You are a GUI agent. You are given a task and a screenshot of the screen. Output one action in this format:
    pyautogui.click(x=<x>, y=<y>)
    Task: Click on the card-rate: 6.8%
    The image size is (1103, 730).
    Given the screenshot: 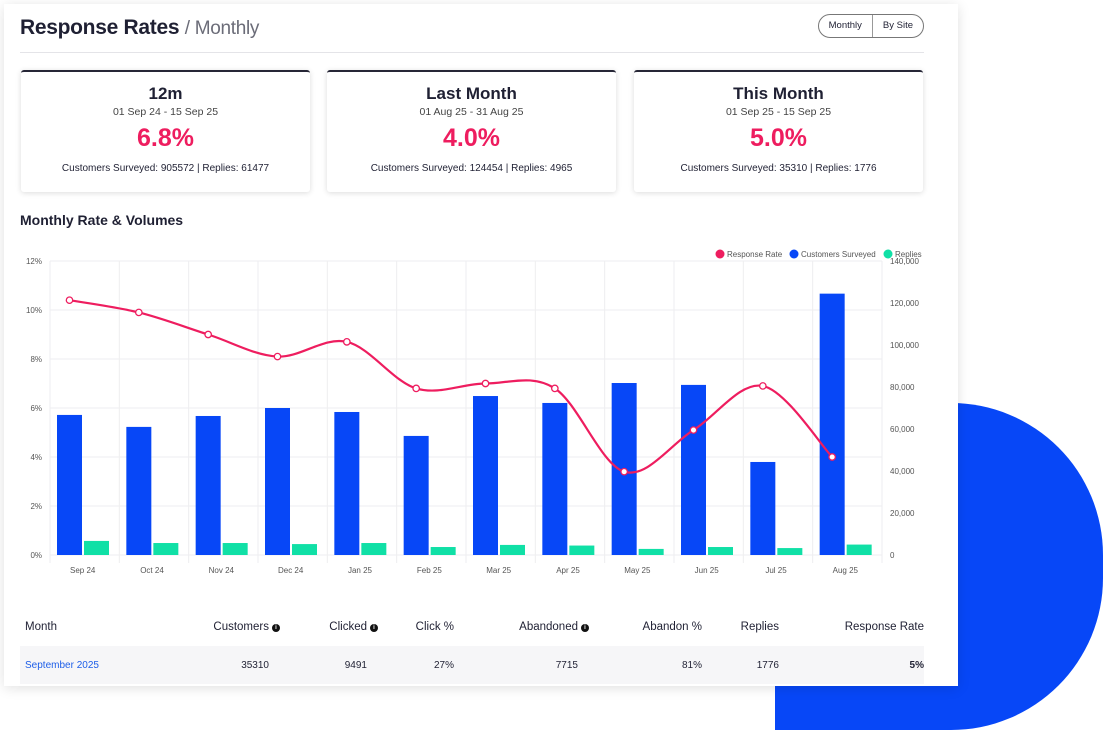 What is the action you would take?
    pyautogui.click(x=165, y=138)
    